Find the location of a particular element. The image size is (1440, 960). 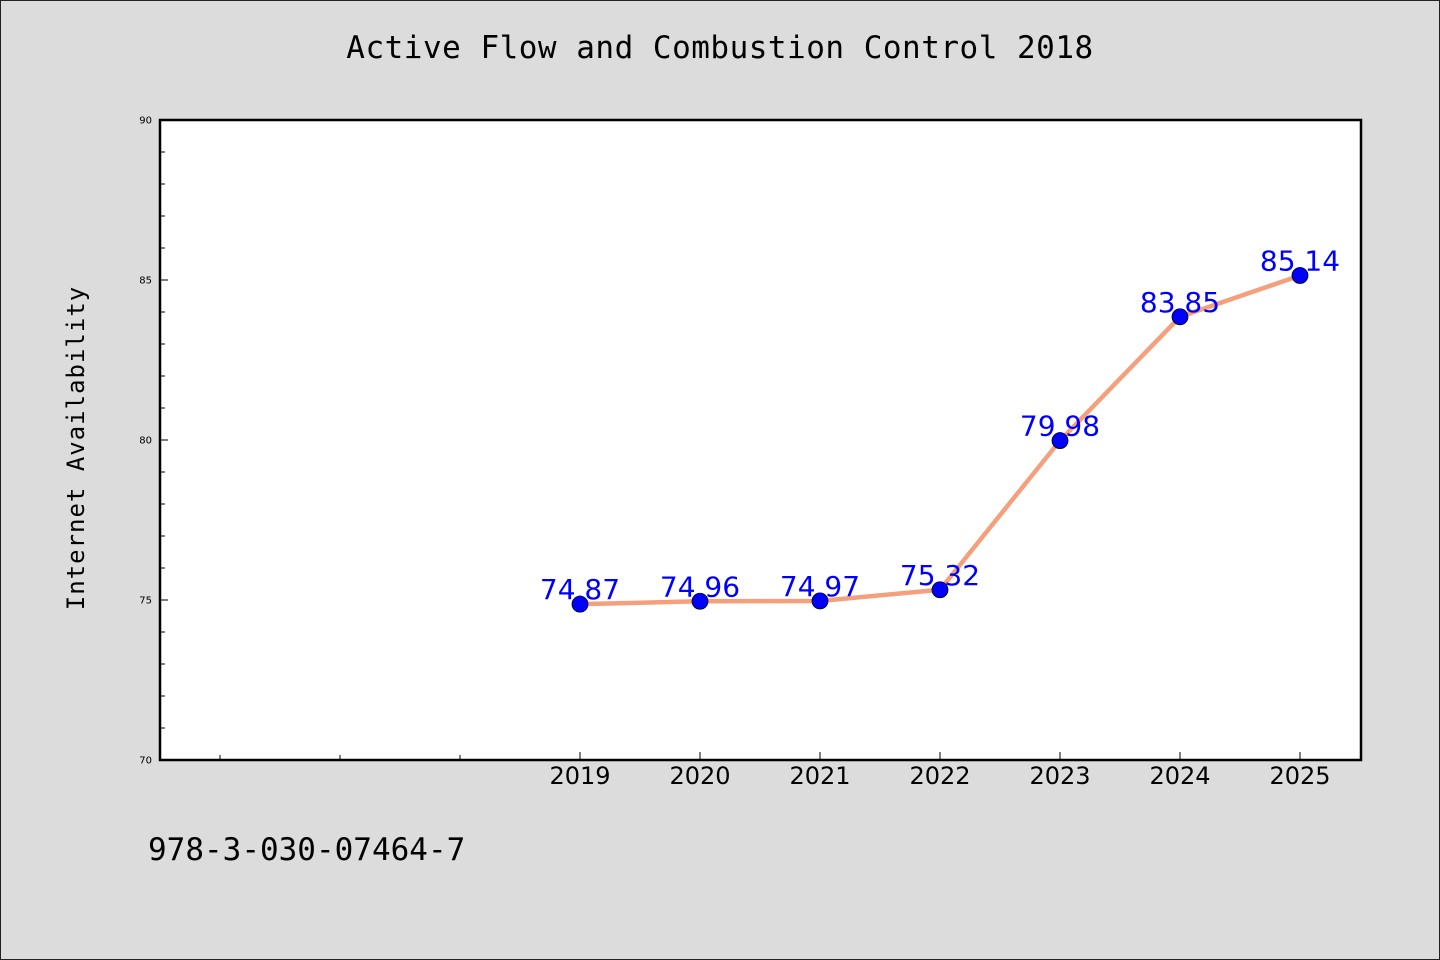

data-label: 74.96 is located at coordinates (700, 586).